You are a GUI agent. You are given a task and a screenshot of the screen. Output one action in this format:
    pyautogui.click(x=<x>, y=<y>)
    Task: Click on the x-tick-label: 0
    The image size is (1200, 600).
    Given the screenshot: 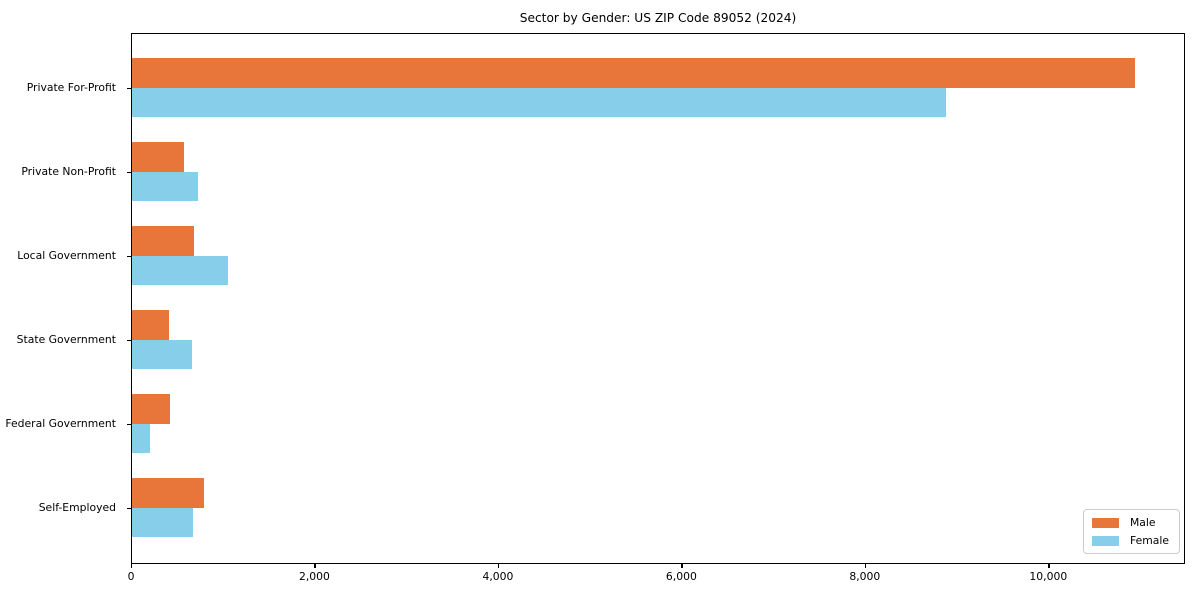 What is the action you would take?
    pyautogui.click(x=131, y=576)
    